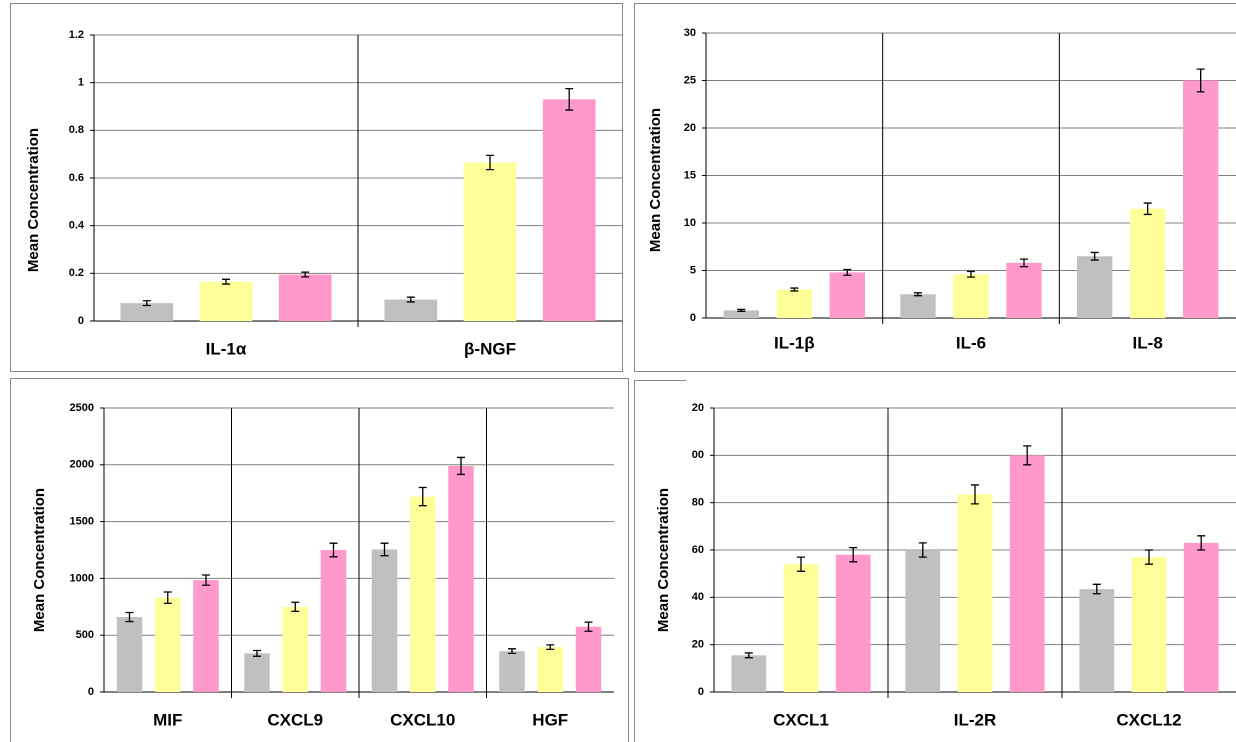 The height and width of the screenshot is (742, 1236). What do you see at coordinates (1148, 342) in the screenshot?
I see `x-tick-label: IL-8` at bounding box center [1148, 342].